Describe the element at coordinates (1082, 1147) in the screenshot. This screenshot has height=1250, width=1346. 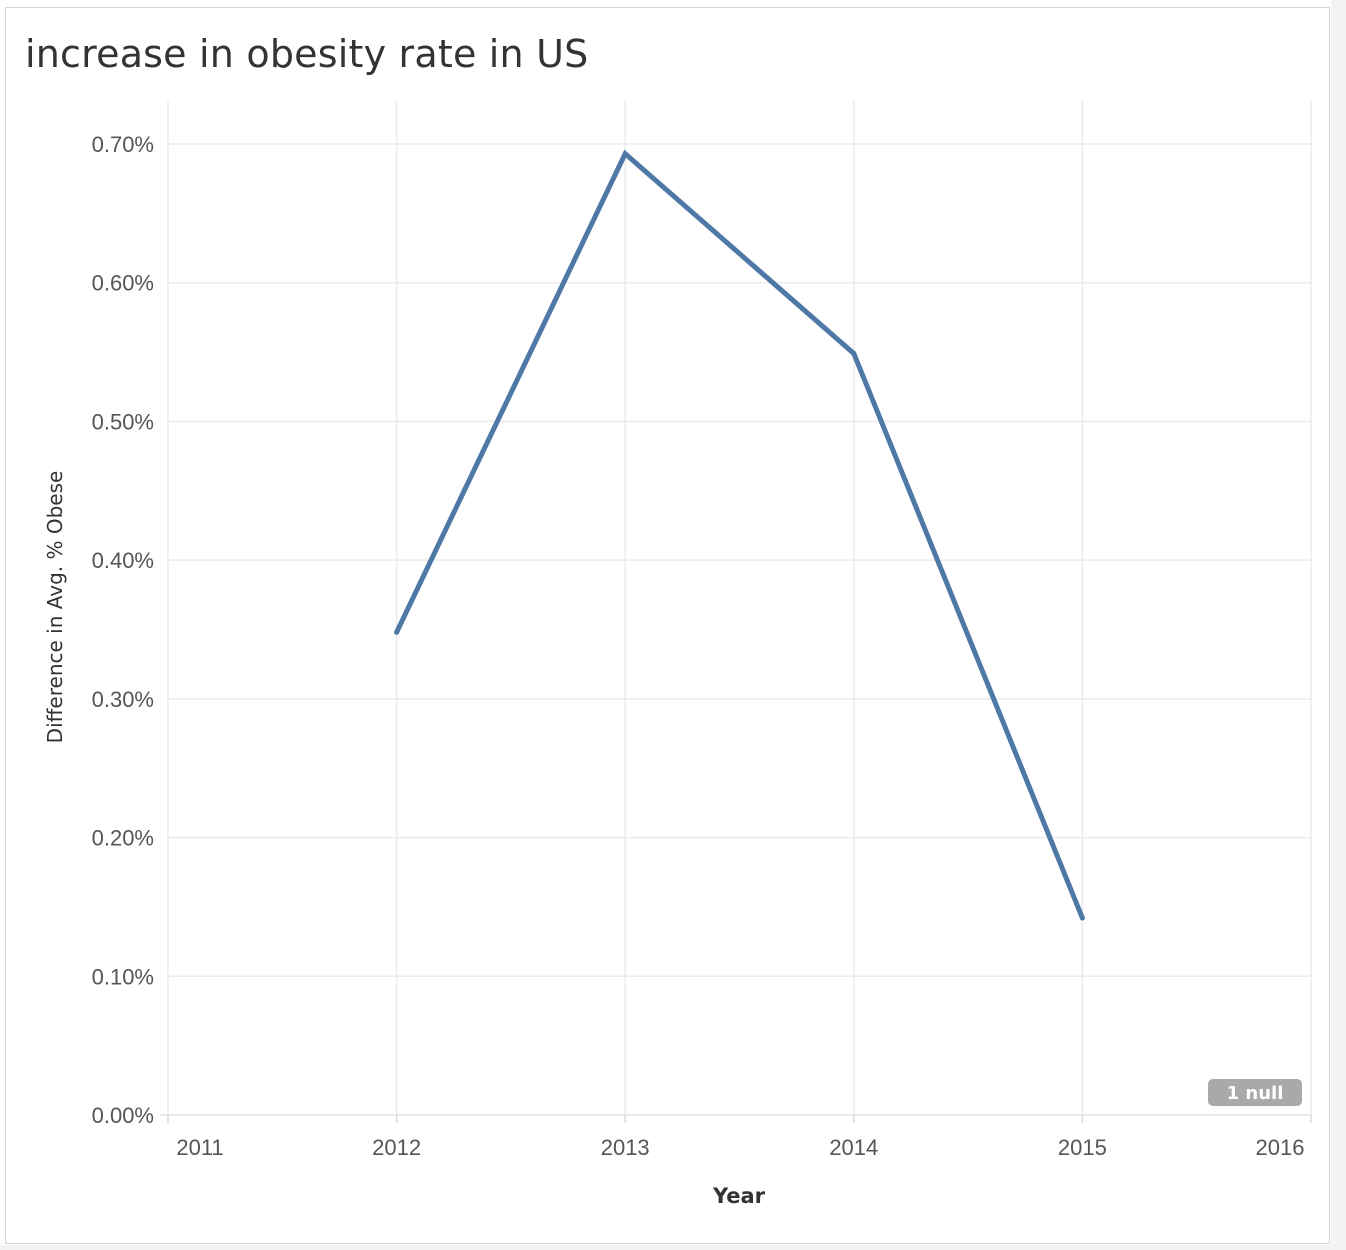
I see `x-tick-label: 2015` at that location.